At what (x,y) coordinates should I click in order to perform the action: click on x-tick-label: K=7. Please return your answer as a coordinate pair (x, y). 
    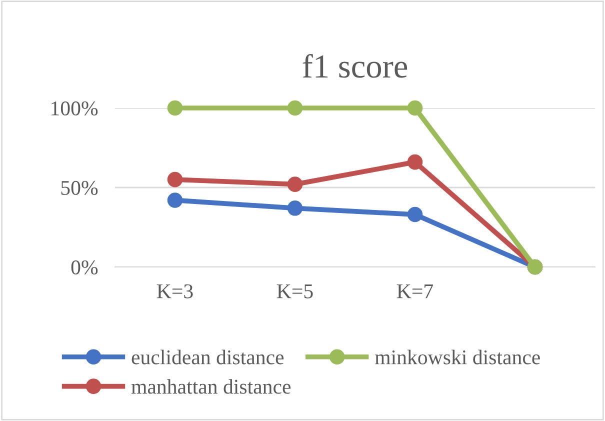
    Looking at the image, I should click on (415, 291).